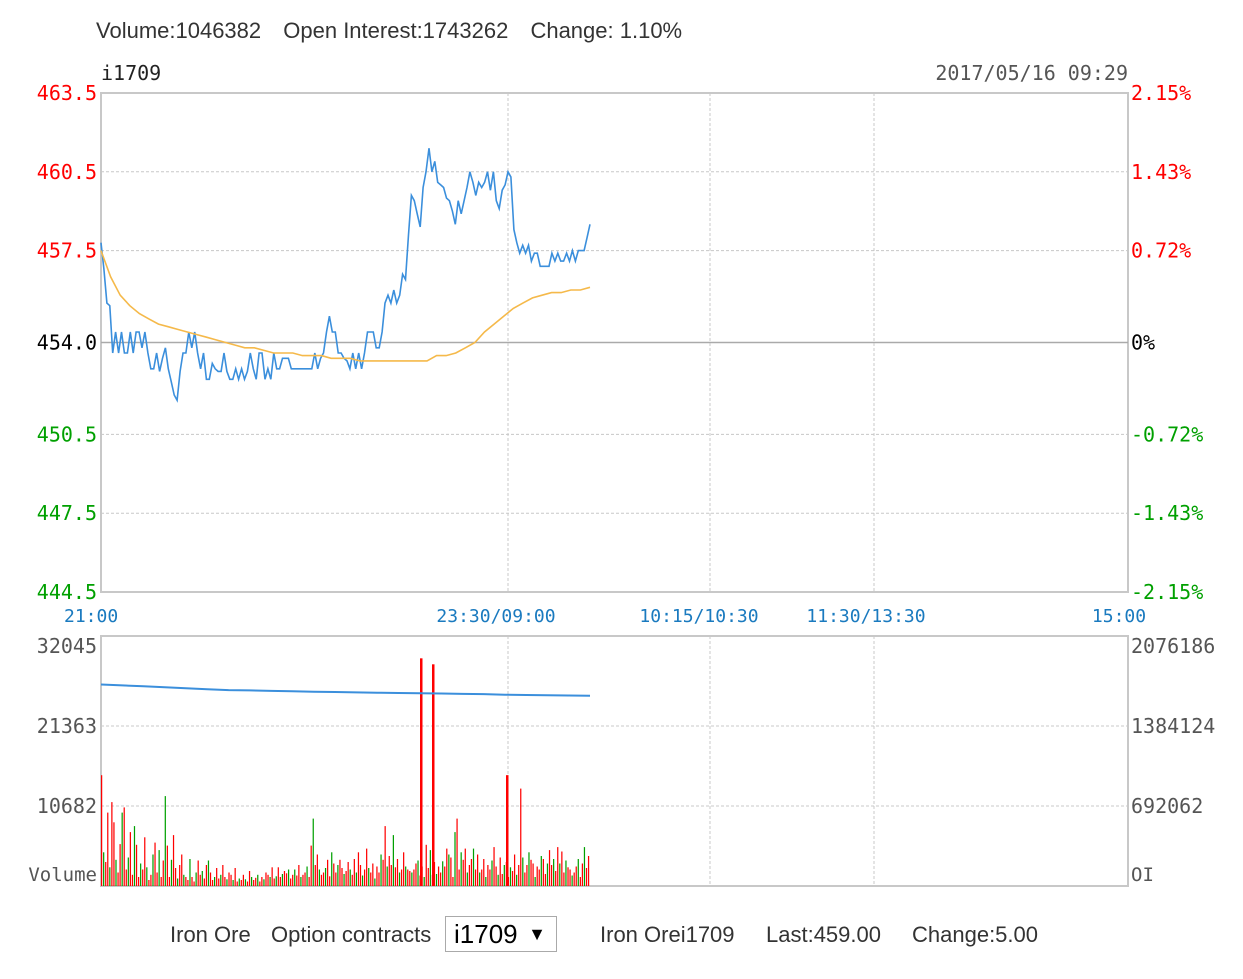 The height and width of the screenshot is (979, 1243). Describe the element at coordinates (486, 934) in the screenshot. I see `contract-select-value: i1709` at that location.